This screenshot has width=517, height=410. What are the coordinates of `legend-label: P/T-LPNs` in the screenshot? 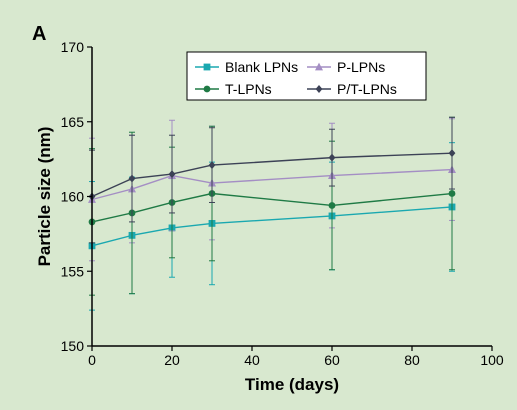 It's located at (367, 89).